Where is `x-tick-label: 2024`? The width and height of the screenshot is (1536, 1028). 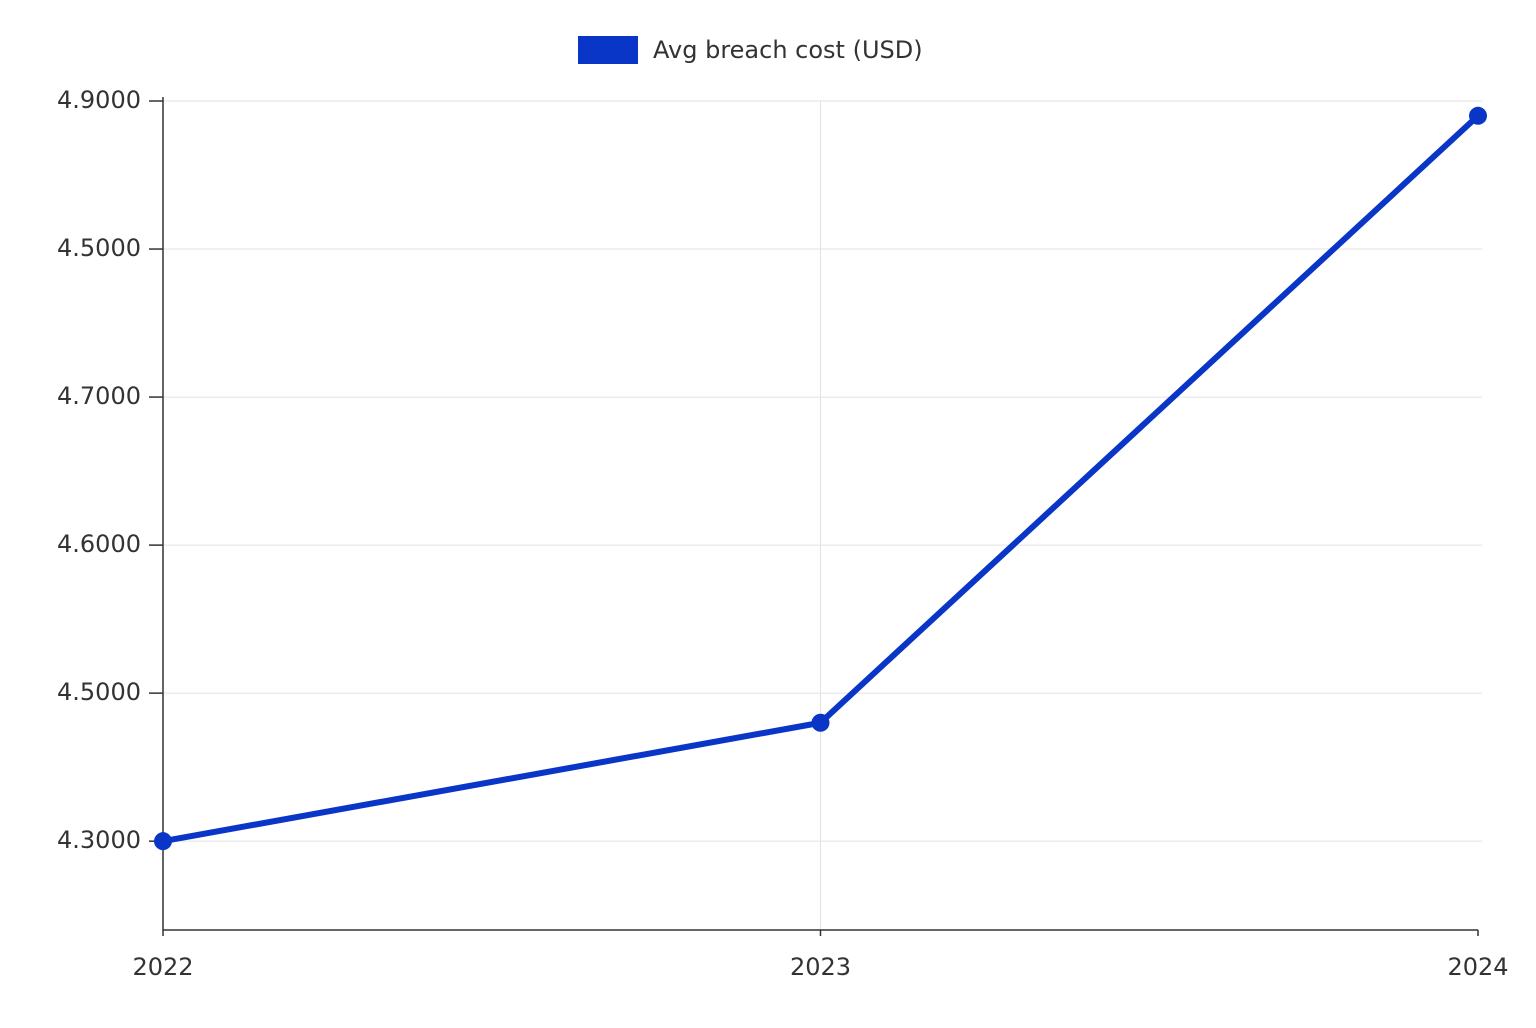
x-tick-label: 2024 is located at coordinates (1477, 967).